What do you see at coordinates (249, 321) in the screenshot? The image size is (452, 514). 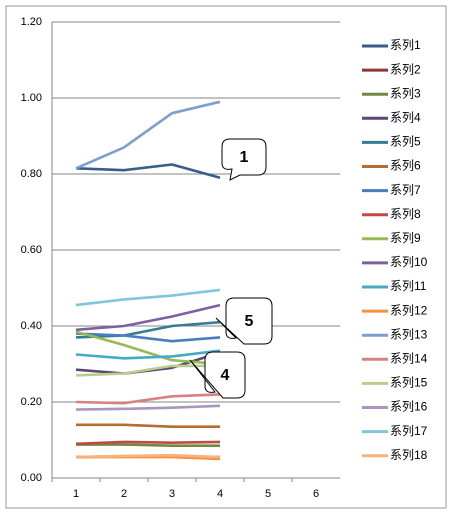 I see `callout-label: 5` at bounding box center [249, 321].